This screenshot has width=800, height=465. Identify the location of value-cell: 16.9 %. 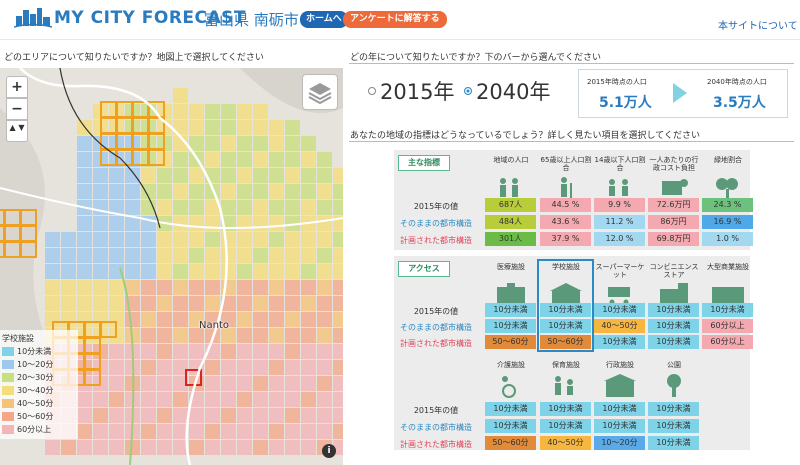
(727, 222).